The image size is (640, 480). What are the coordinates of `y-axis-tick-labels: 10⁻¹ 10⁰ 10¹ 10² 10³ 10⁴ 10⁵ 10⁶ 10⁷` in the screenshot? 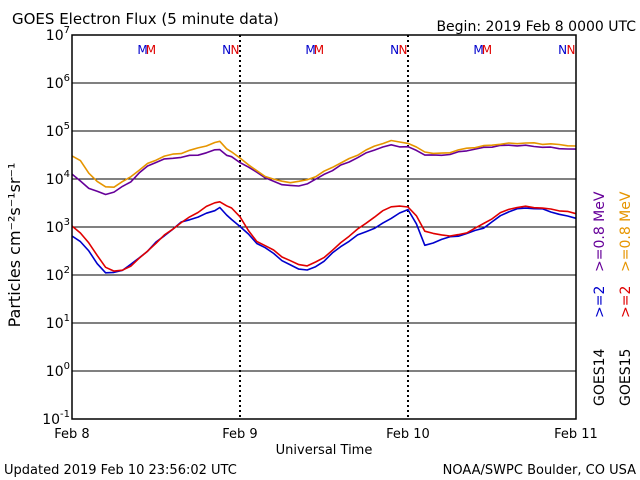 It's located at (56, 226).